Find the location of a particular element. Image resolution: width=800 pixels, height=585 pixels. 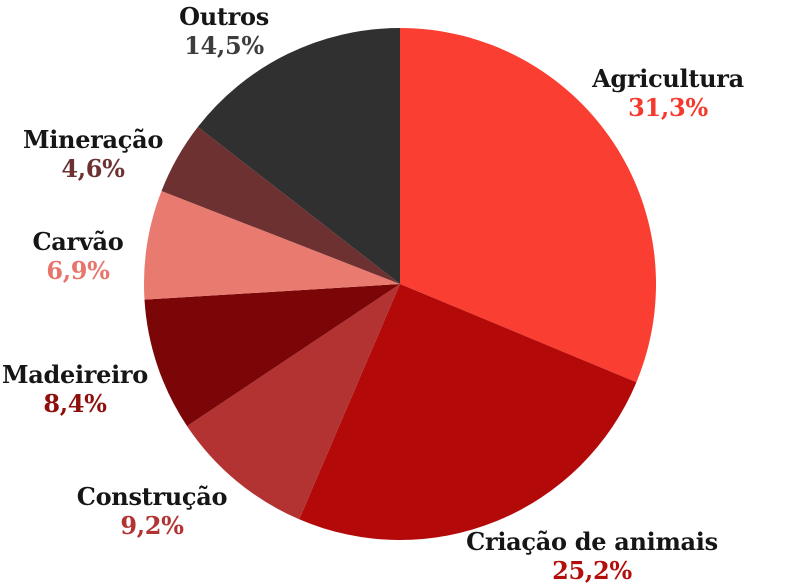

slice-name-mineracao: Mineração is located at coordinates (93, 139).